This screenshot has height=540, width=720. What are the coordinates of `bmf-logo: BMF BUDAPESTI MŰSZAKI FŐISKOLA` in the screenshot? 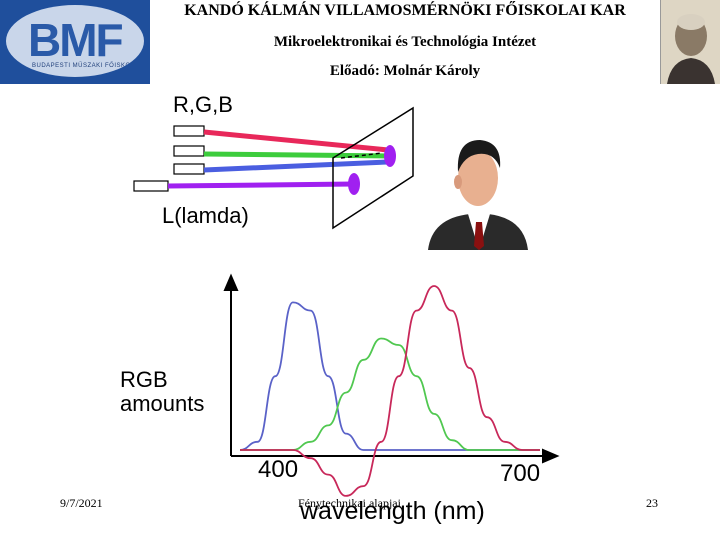 It's located at (75, 42).